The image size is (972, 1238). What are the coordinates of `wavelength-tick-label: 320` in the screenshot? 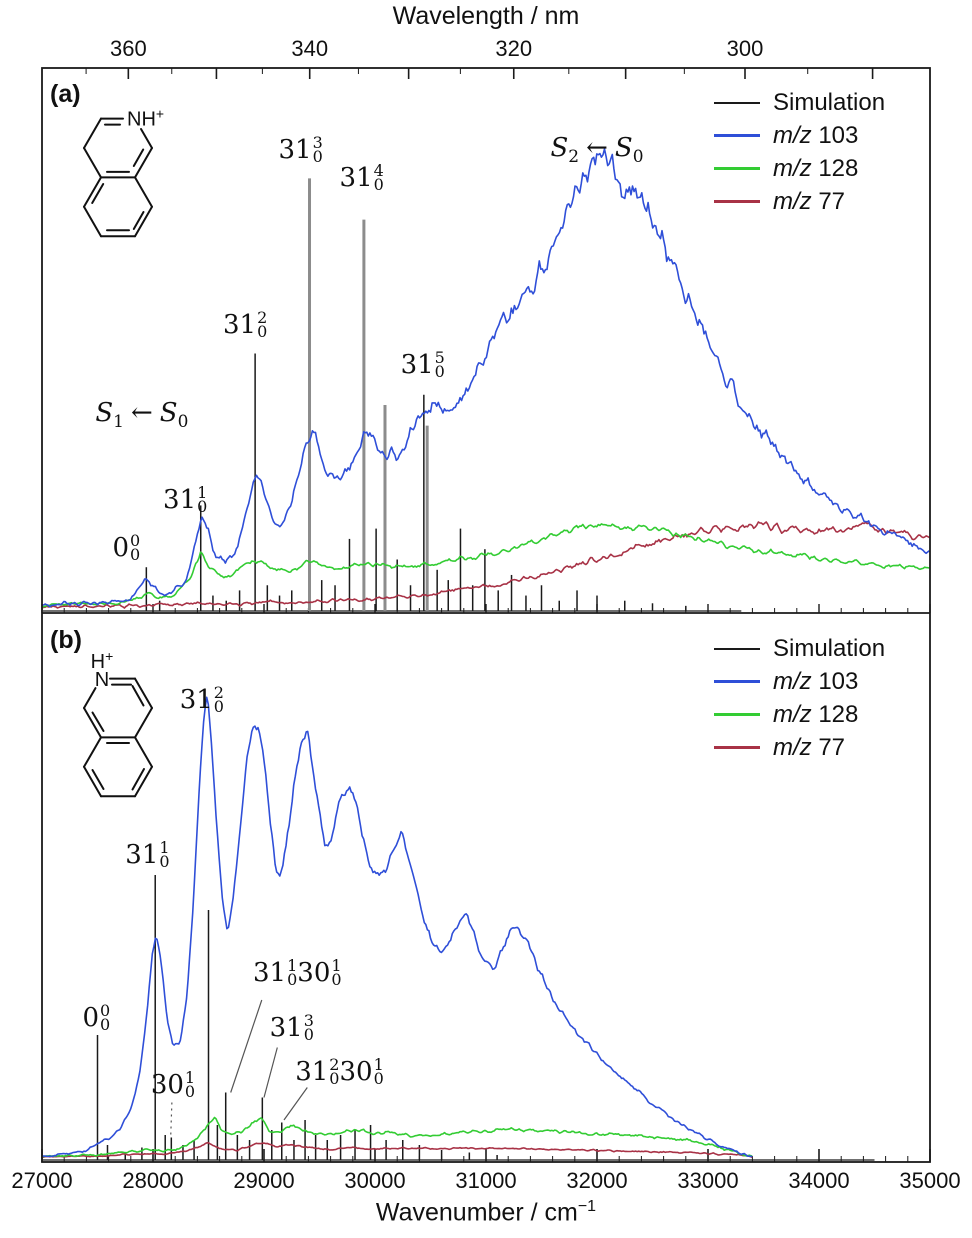 It's located at (513, 48).